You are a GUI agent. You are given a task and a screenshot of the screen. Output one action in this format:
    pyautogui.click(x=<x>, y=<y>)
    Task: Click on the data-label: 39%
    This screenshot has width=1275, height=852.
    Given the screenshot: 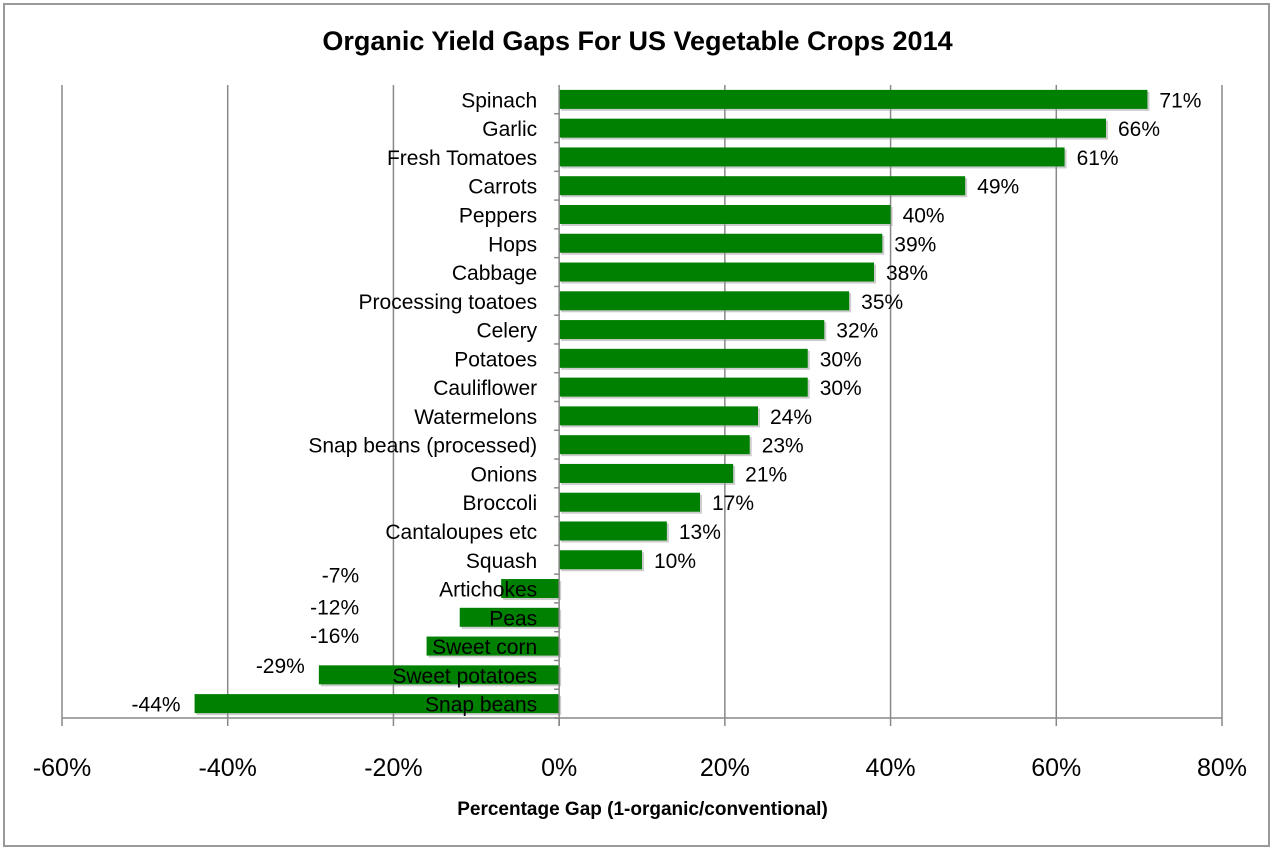 What is the action you would take?
    pyautogui.click(x=915, y=244)
    